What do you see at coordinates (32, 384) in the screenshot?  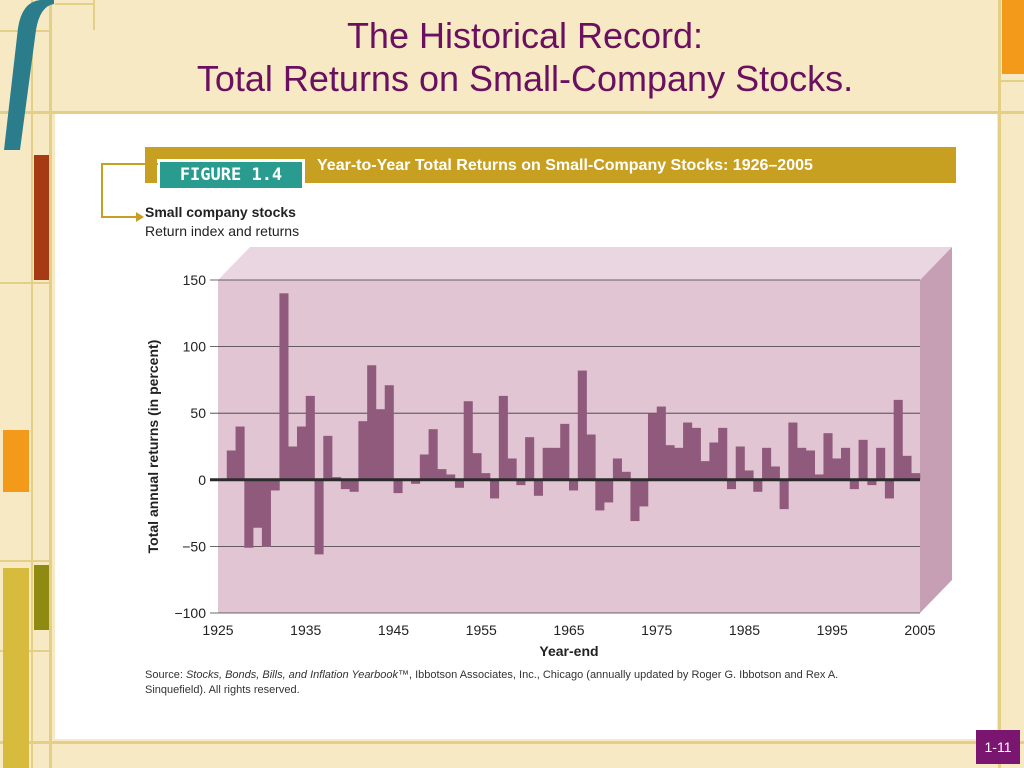 I see `frame-line-left2` at bounding box center [32, 384].